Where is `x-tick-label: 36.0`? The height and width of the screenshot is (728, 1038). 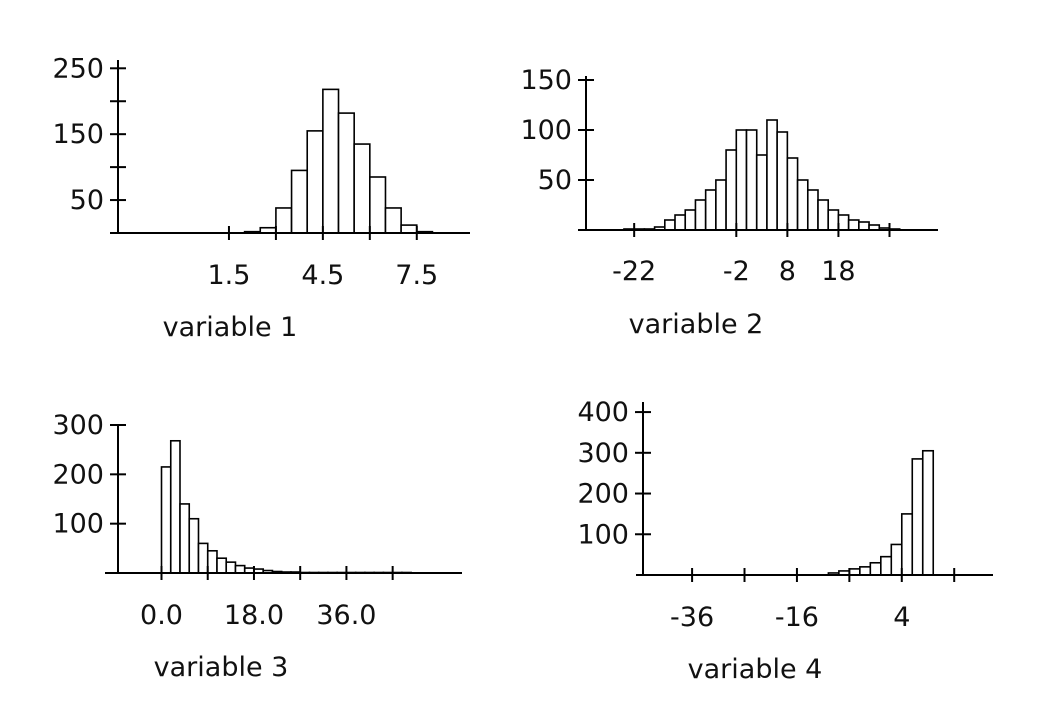 x-tick-label: 36.0 is located at coordinates (346, 615).